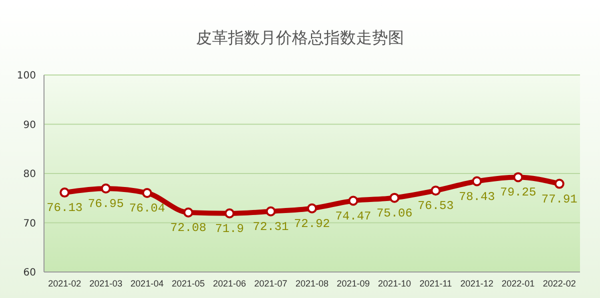 The width and height of the screenshot is (600, 298). I want to click on data-label: 76.53, so click(436, 206).